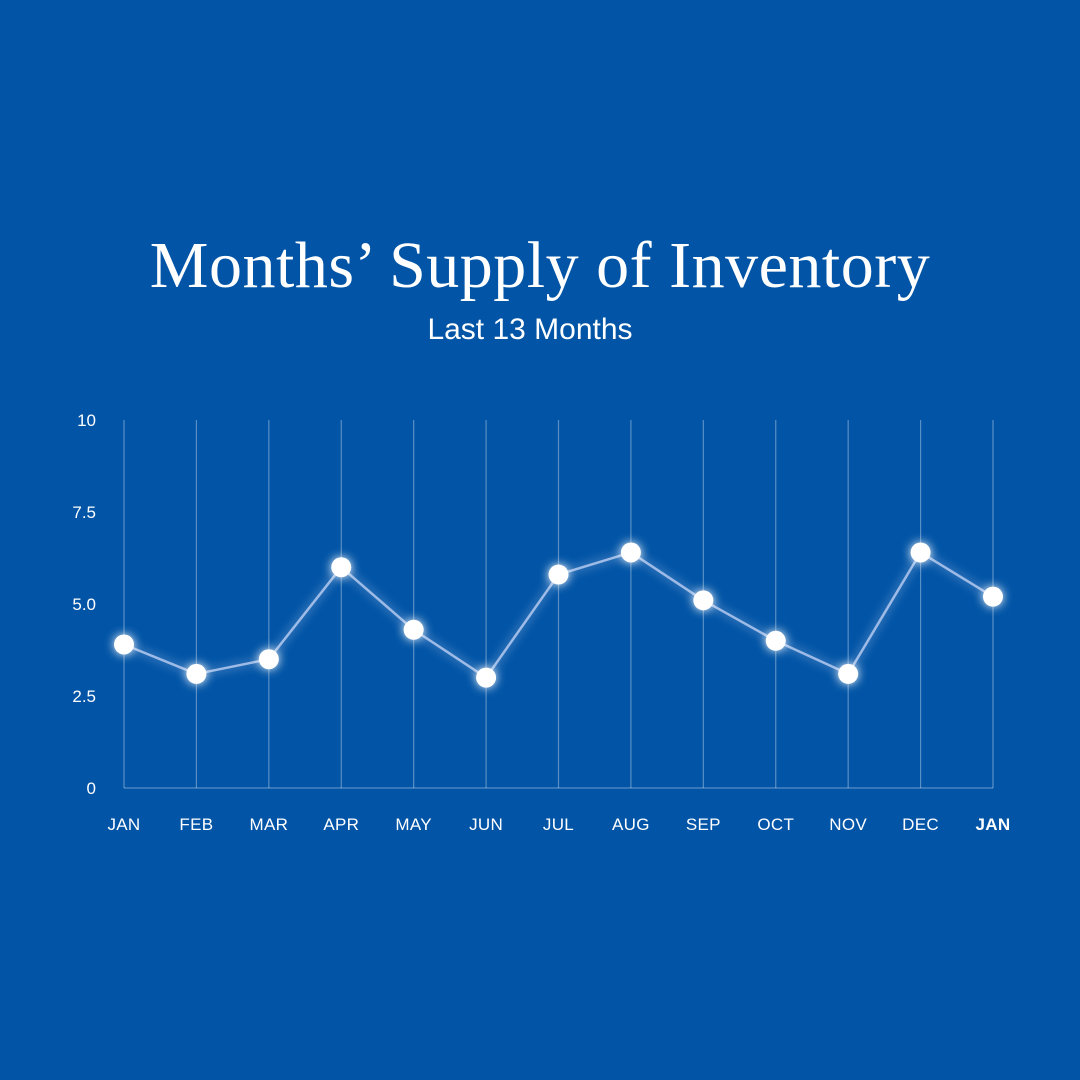 Image resolution: width=1080 pixels, height=1080 pixels. Describe the element at coordinates (920, 824) in the screenshot. I see `x-tick-label: DEC` at that location.